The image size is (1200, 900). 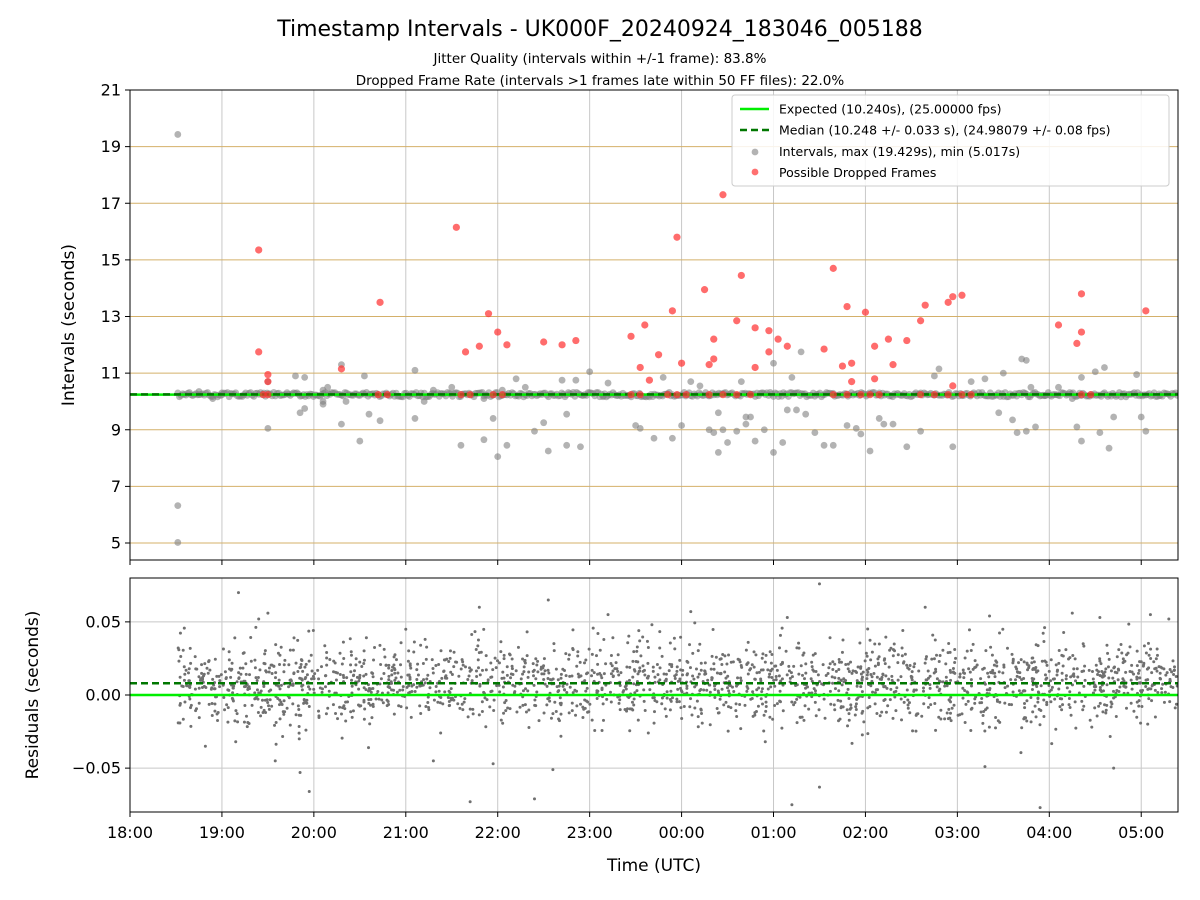 I want to click on residuals-xtick-label-6: 00:00, so click(x=682, y=832).